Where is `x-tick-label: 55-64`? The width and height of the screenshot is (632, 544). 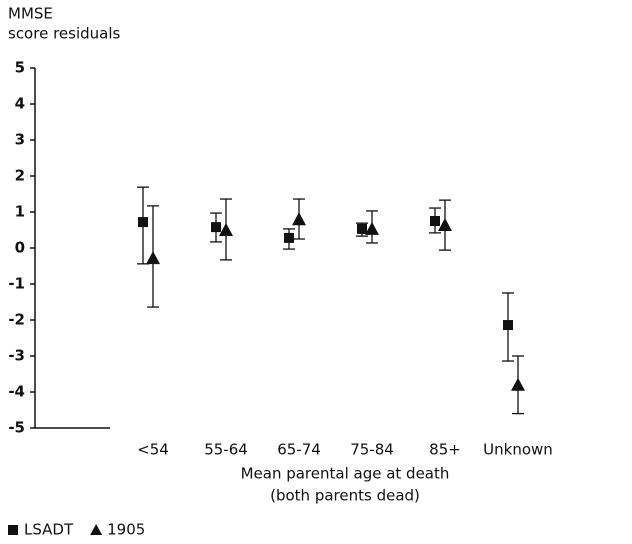
x-tick-label: 55-64 is located at coordinates (226, 450).